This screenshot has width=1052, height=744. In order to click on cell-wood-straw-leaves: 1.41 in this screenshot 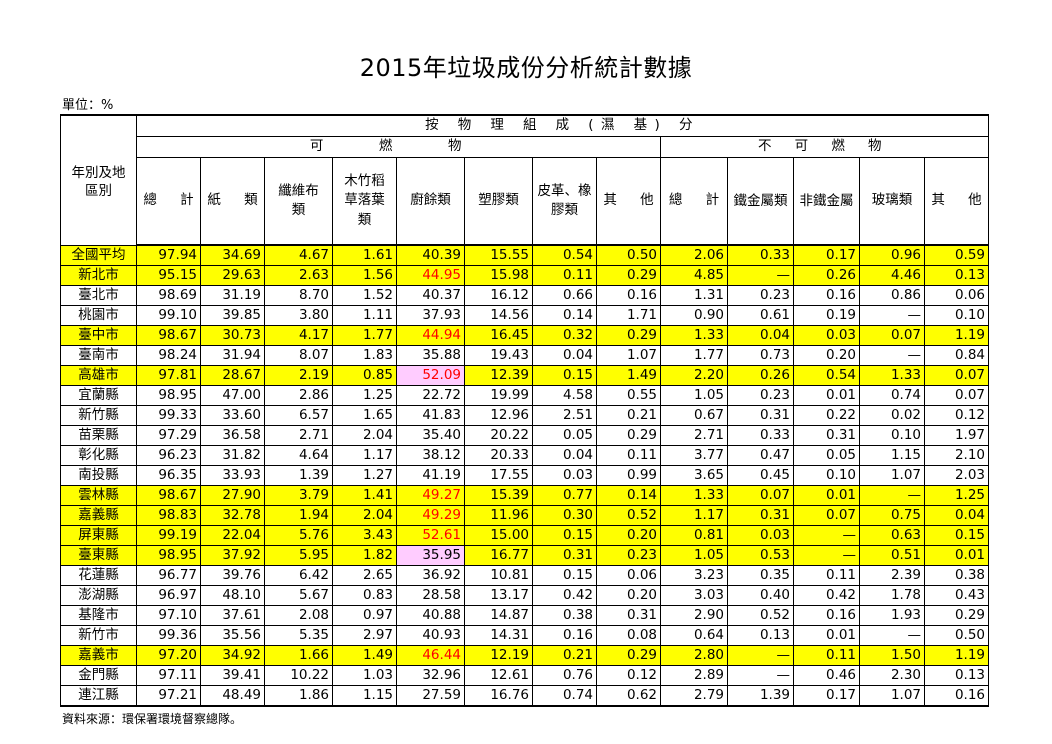, I will do `click(364, 495)`.